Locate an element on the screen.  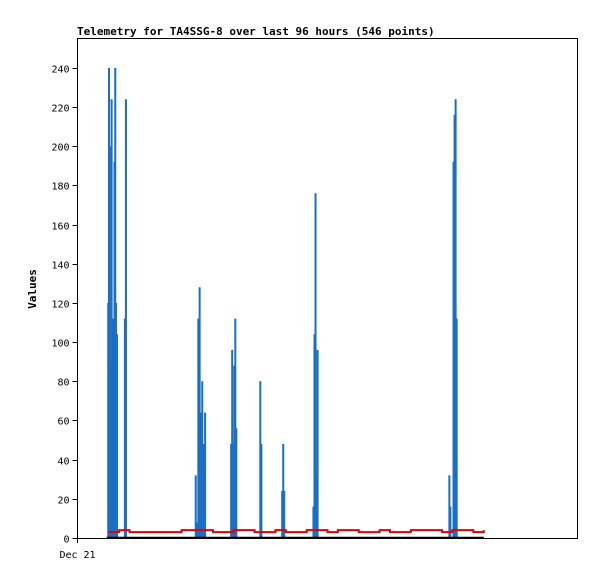
y-tick-label: 20 is located at coordinates (63, 501).